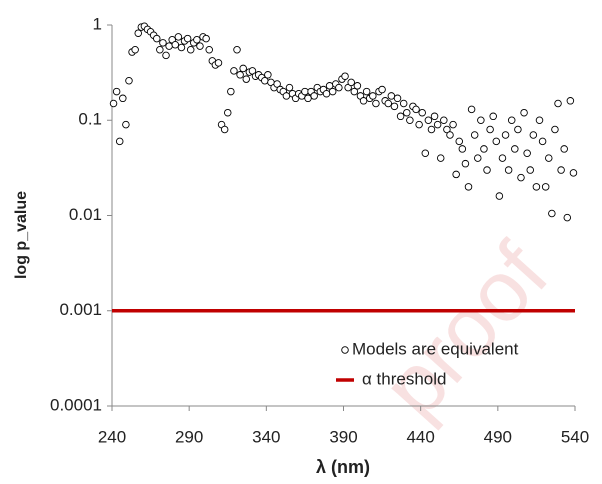  What do you see at coordinates (345, 350) in the screenshot?
I see `legend-marker` at bounding box center [345, 350].